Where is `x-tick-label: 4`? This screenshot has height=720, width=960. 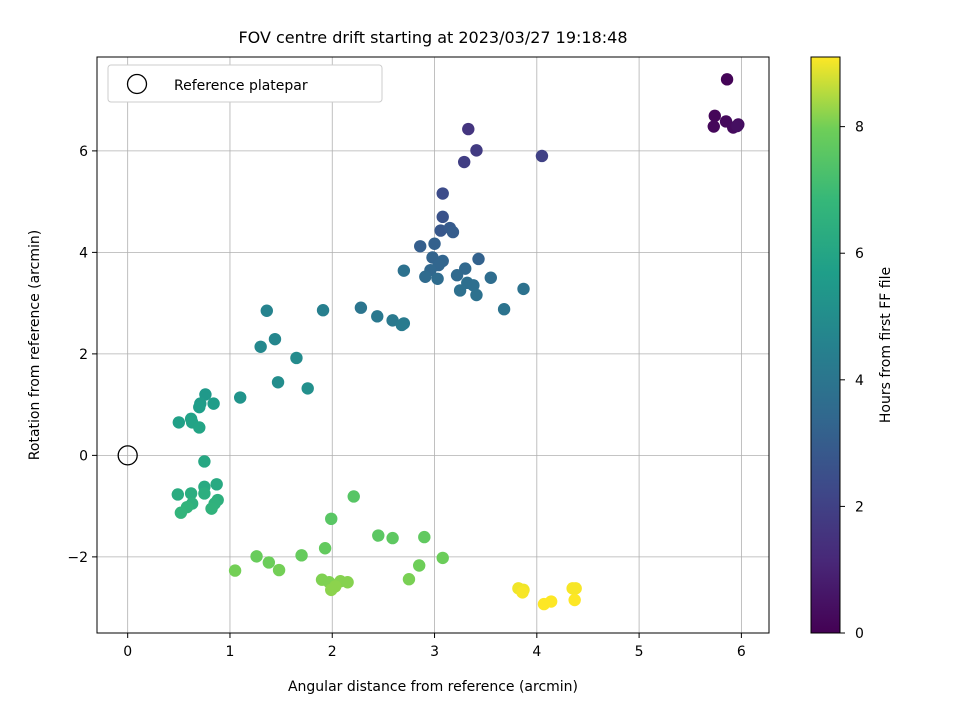 x-tick-label: 4 is located at coordinates (536, 652).